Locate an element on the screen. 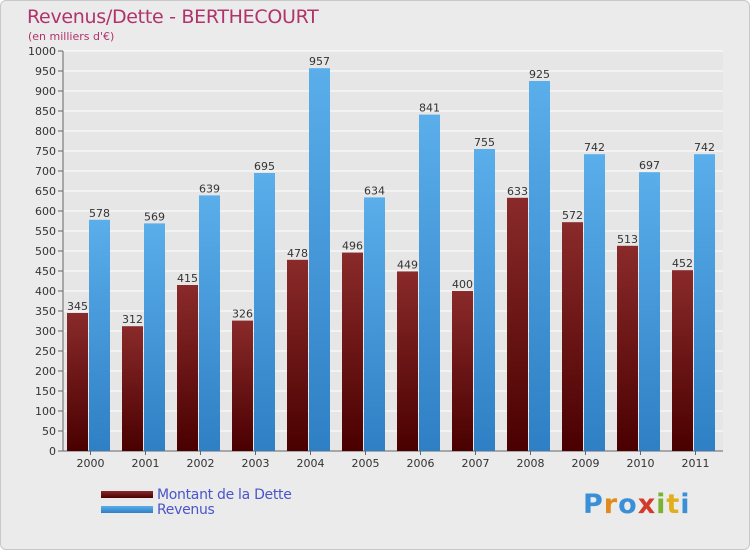 The width and height of the screenshot is (750, 550). logo-letter: o is located at coordinates (628, 504).